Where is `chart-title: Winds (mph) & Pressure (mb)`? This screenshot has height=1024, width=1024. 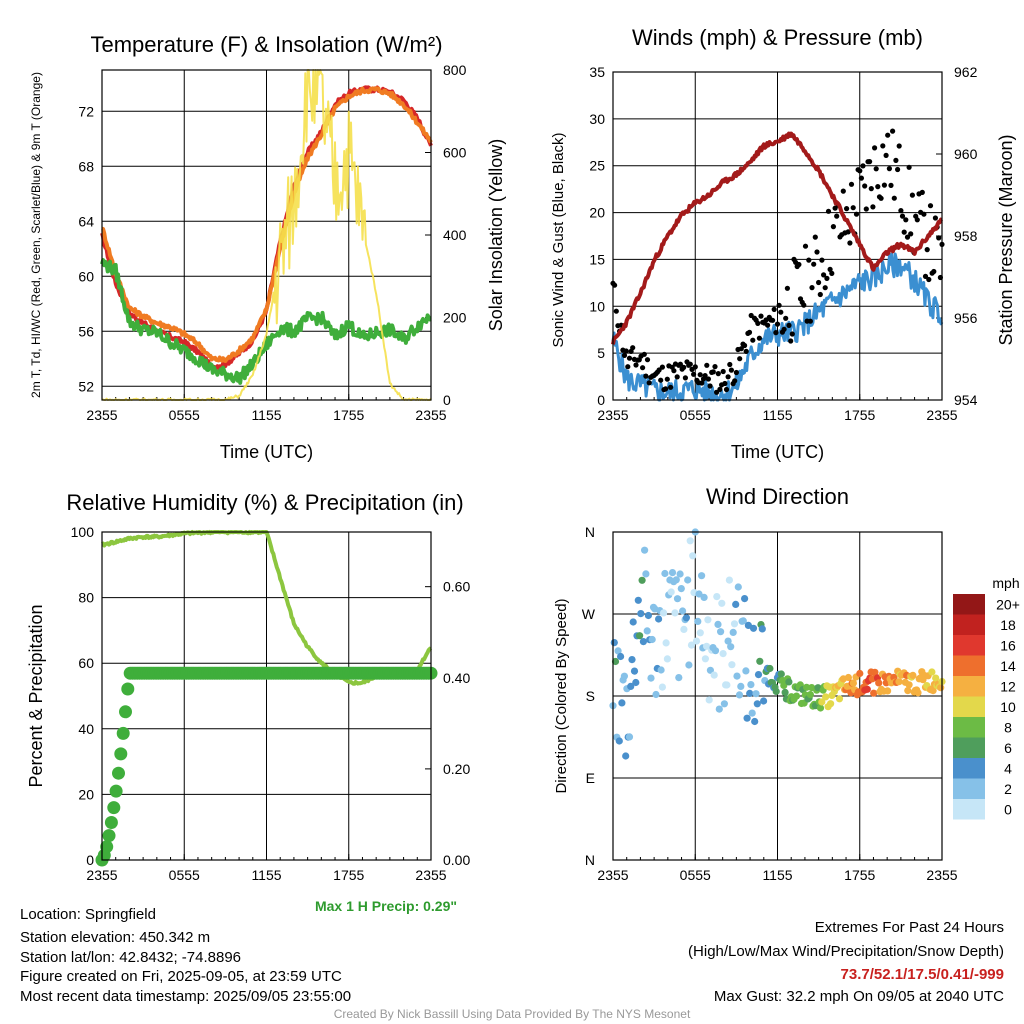 chart-title: Winds (mph) & Pressure (mb) is located at coordinates (777, 37).